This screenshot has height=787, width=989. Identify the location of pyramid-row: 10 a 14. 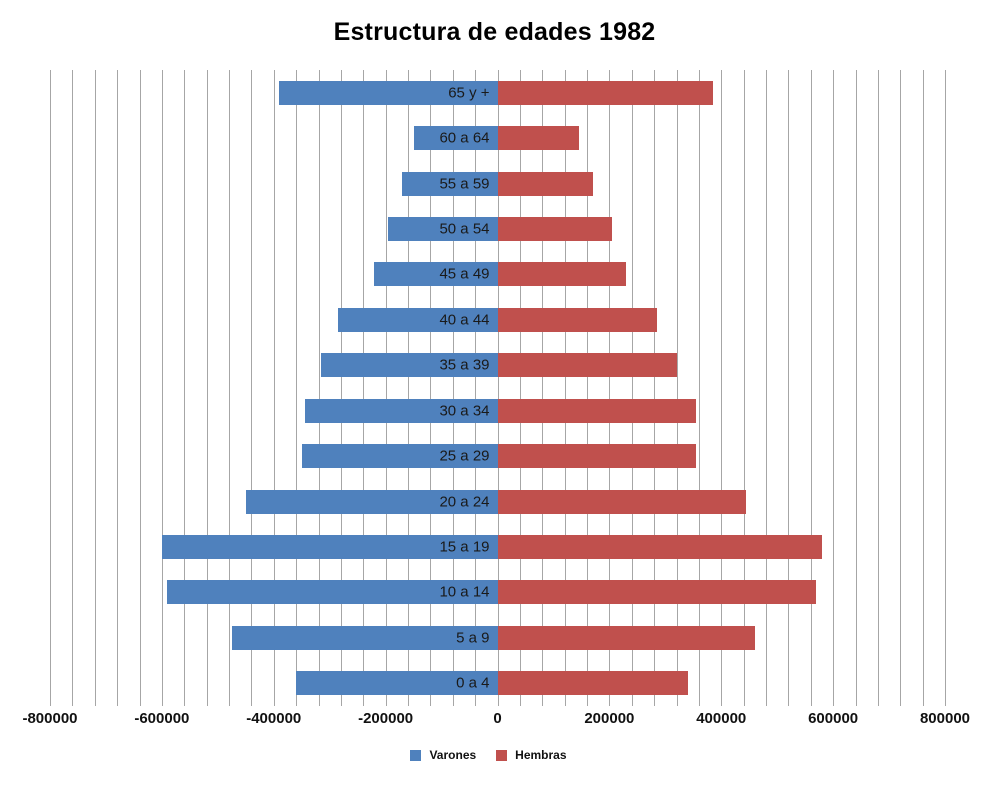
(497, 592).